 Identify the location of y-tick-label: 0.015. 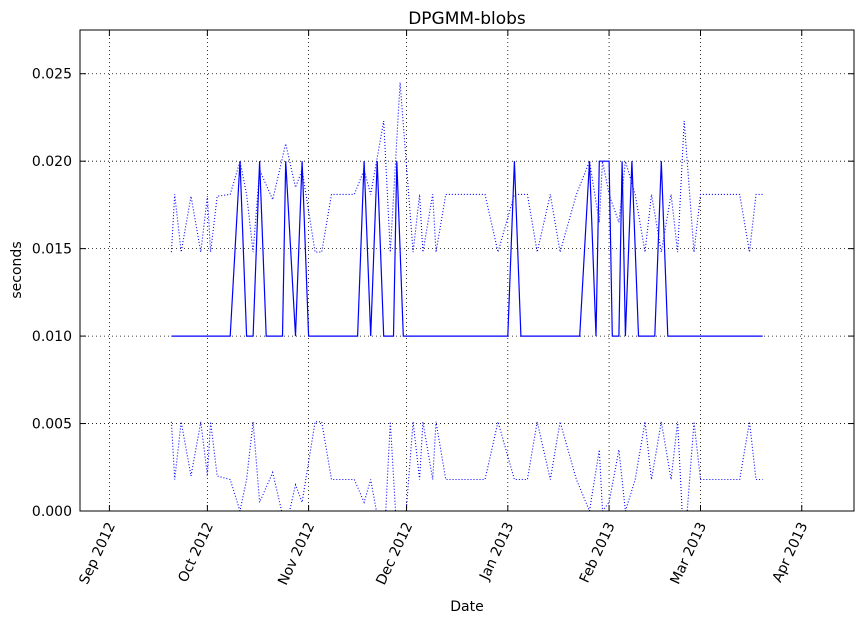
(52, 250).